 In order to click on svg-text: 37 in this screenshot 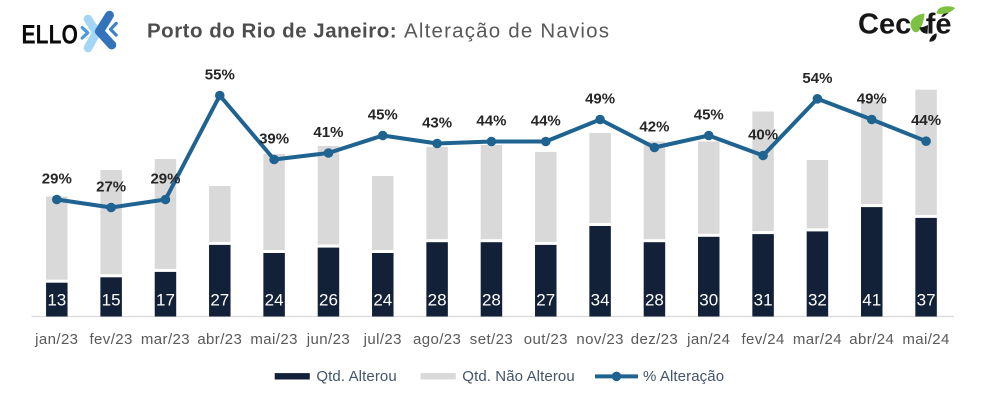, I will do `click(926, 300)`.